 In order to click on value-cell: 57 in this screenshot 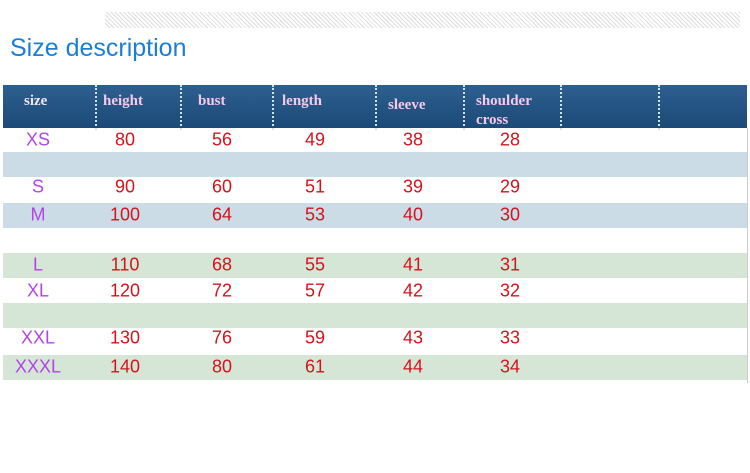, I will do `click(315, 290)`.